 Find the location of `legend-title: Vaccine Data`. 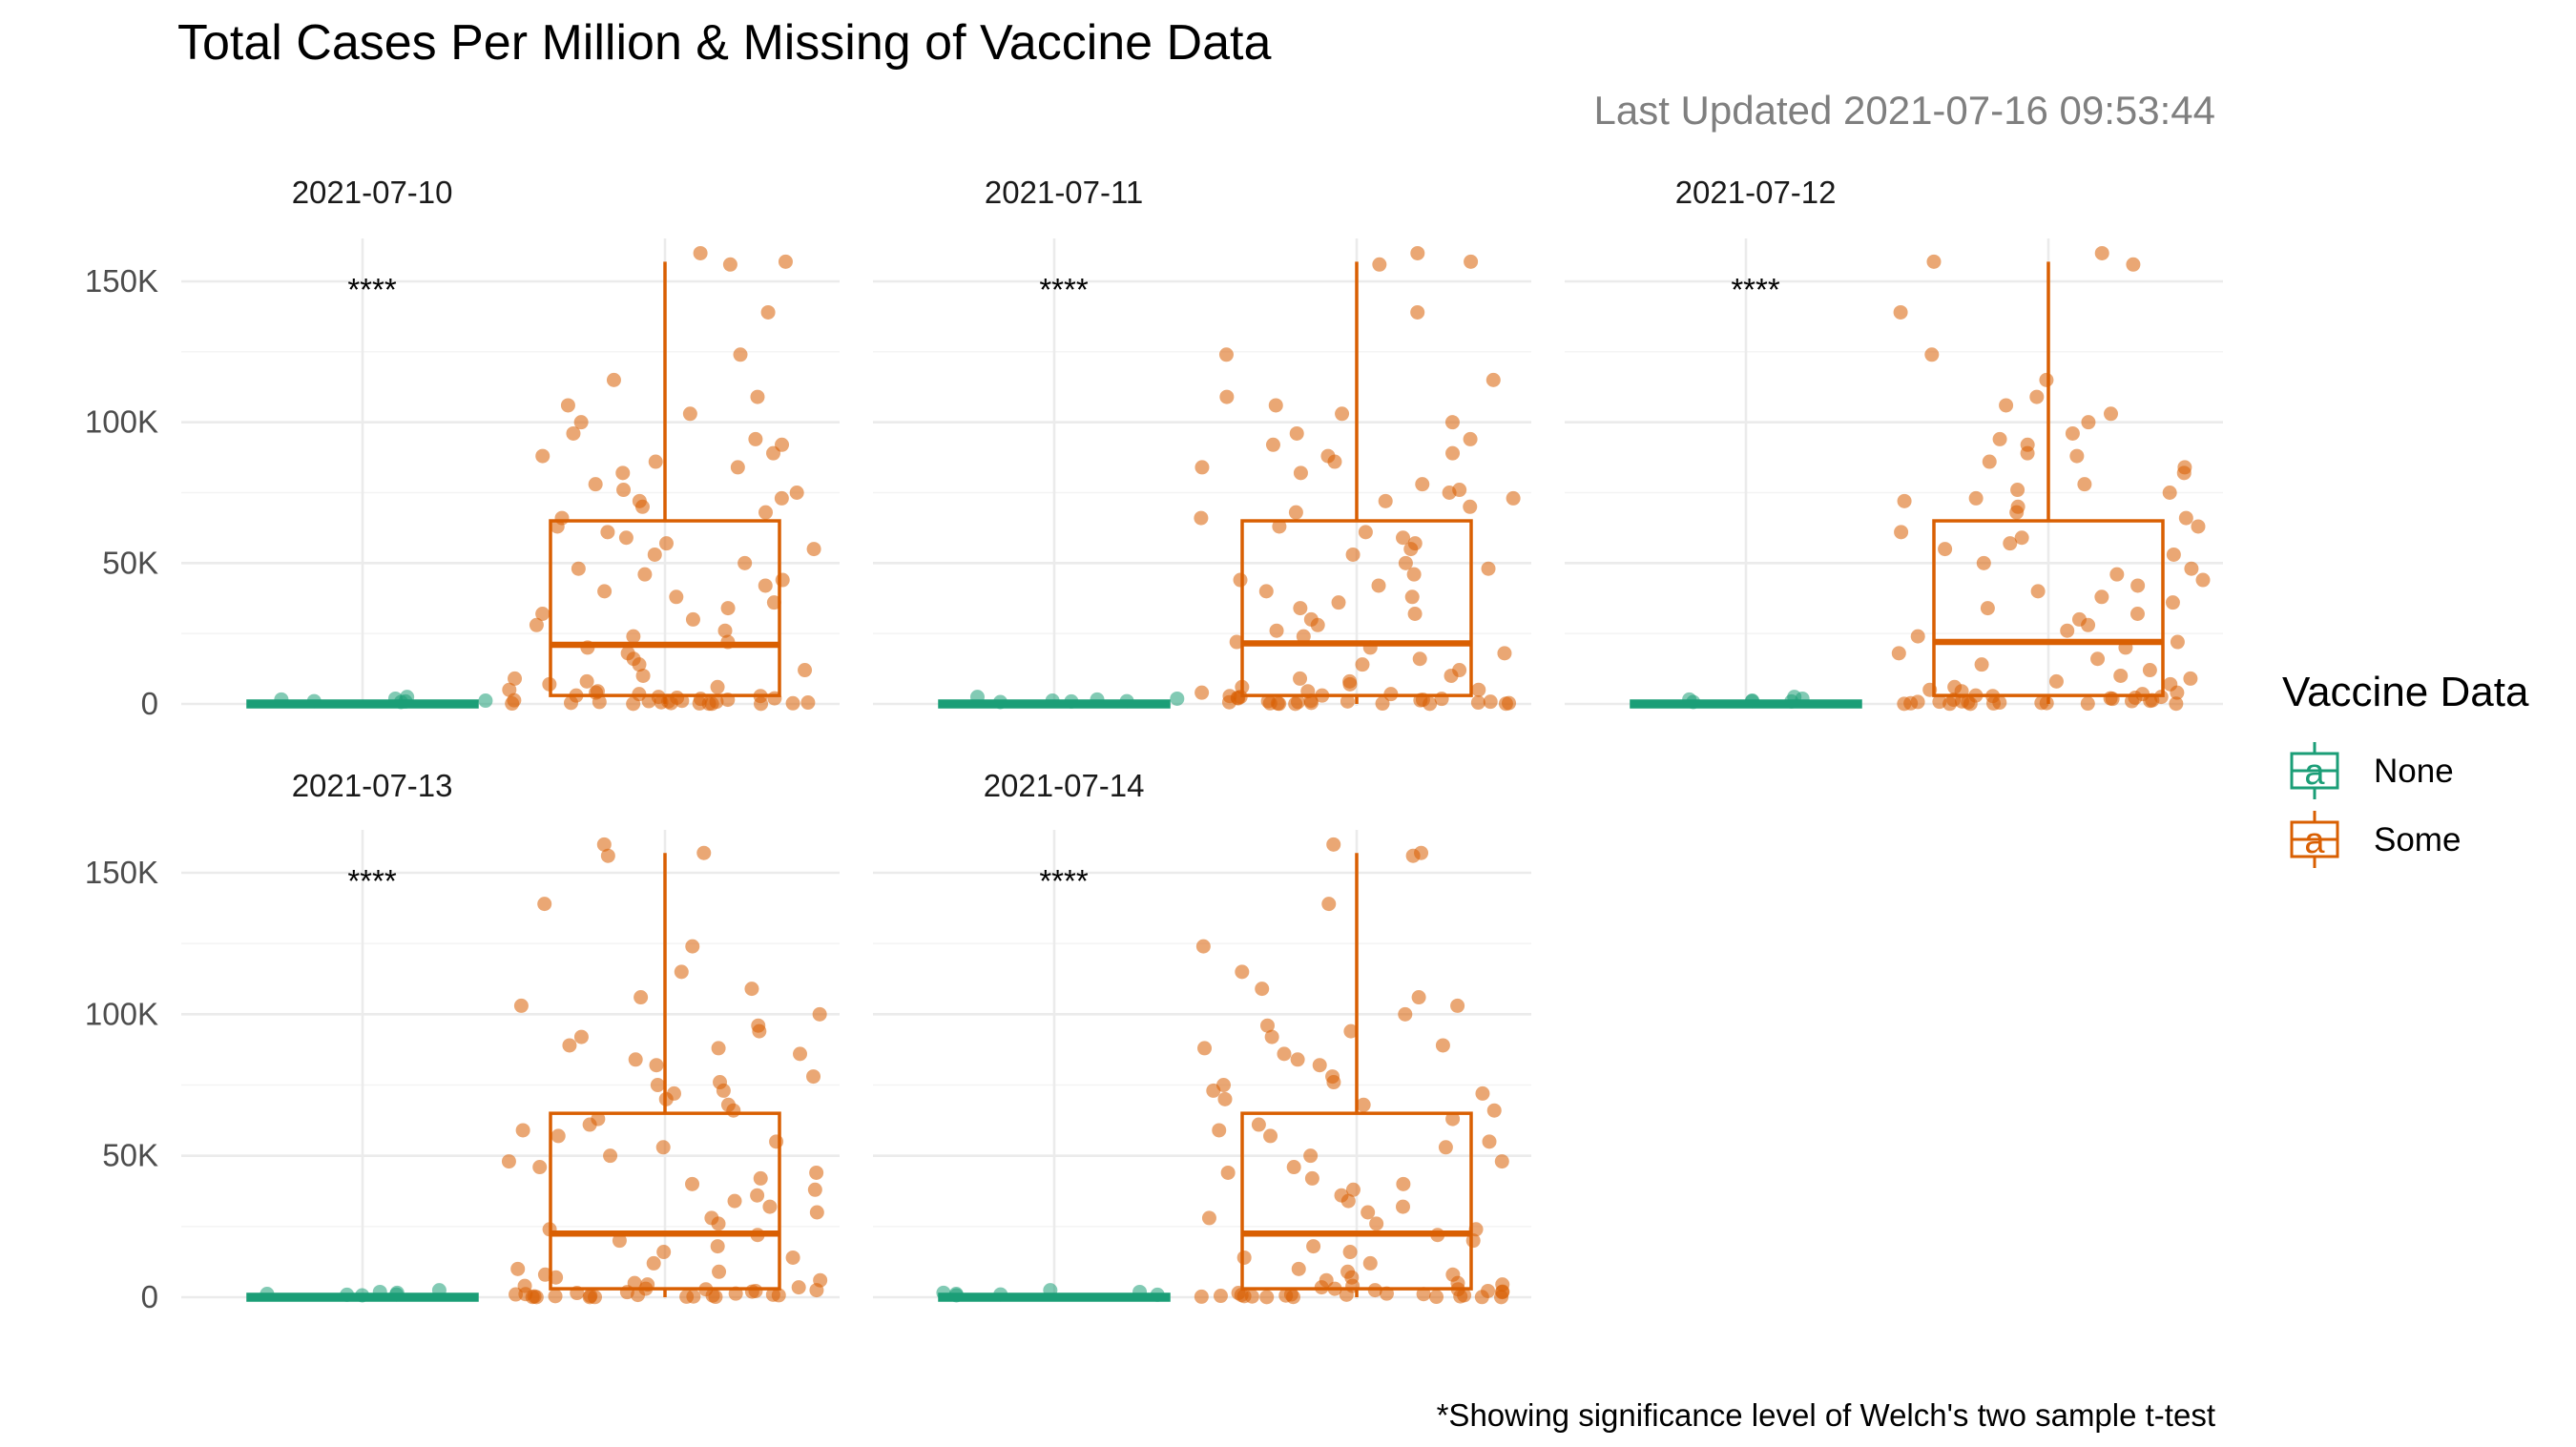

legend-title: Vaccine Data is located at coordinates (2405, 692).